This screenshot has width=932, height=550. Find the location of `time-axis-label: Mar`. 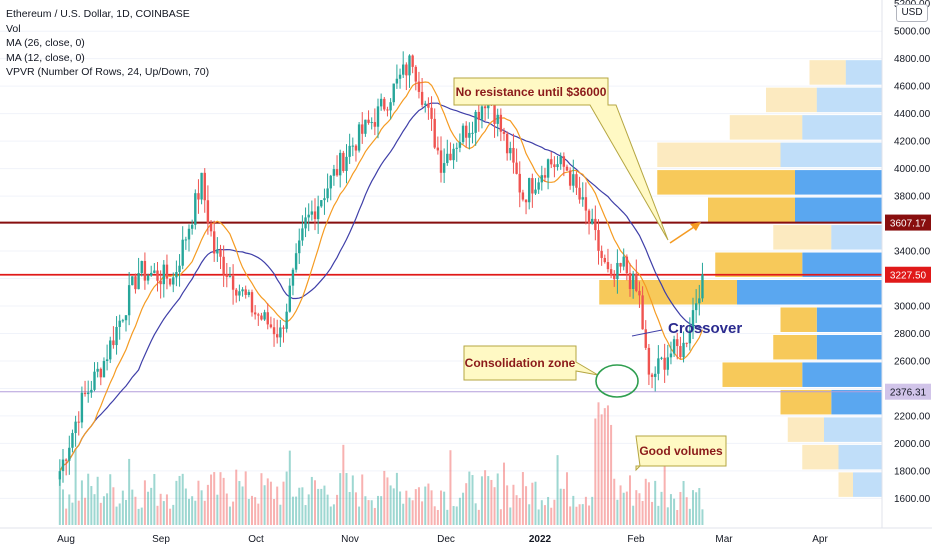

time-axis-label: Mar is located at coordinates (724, 539).